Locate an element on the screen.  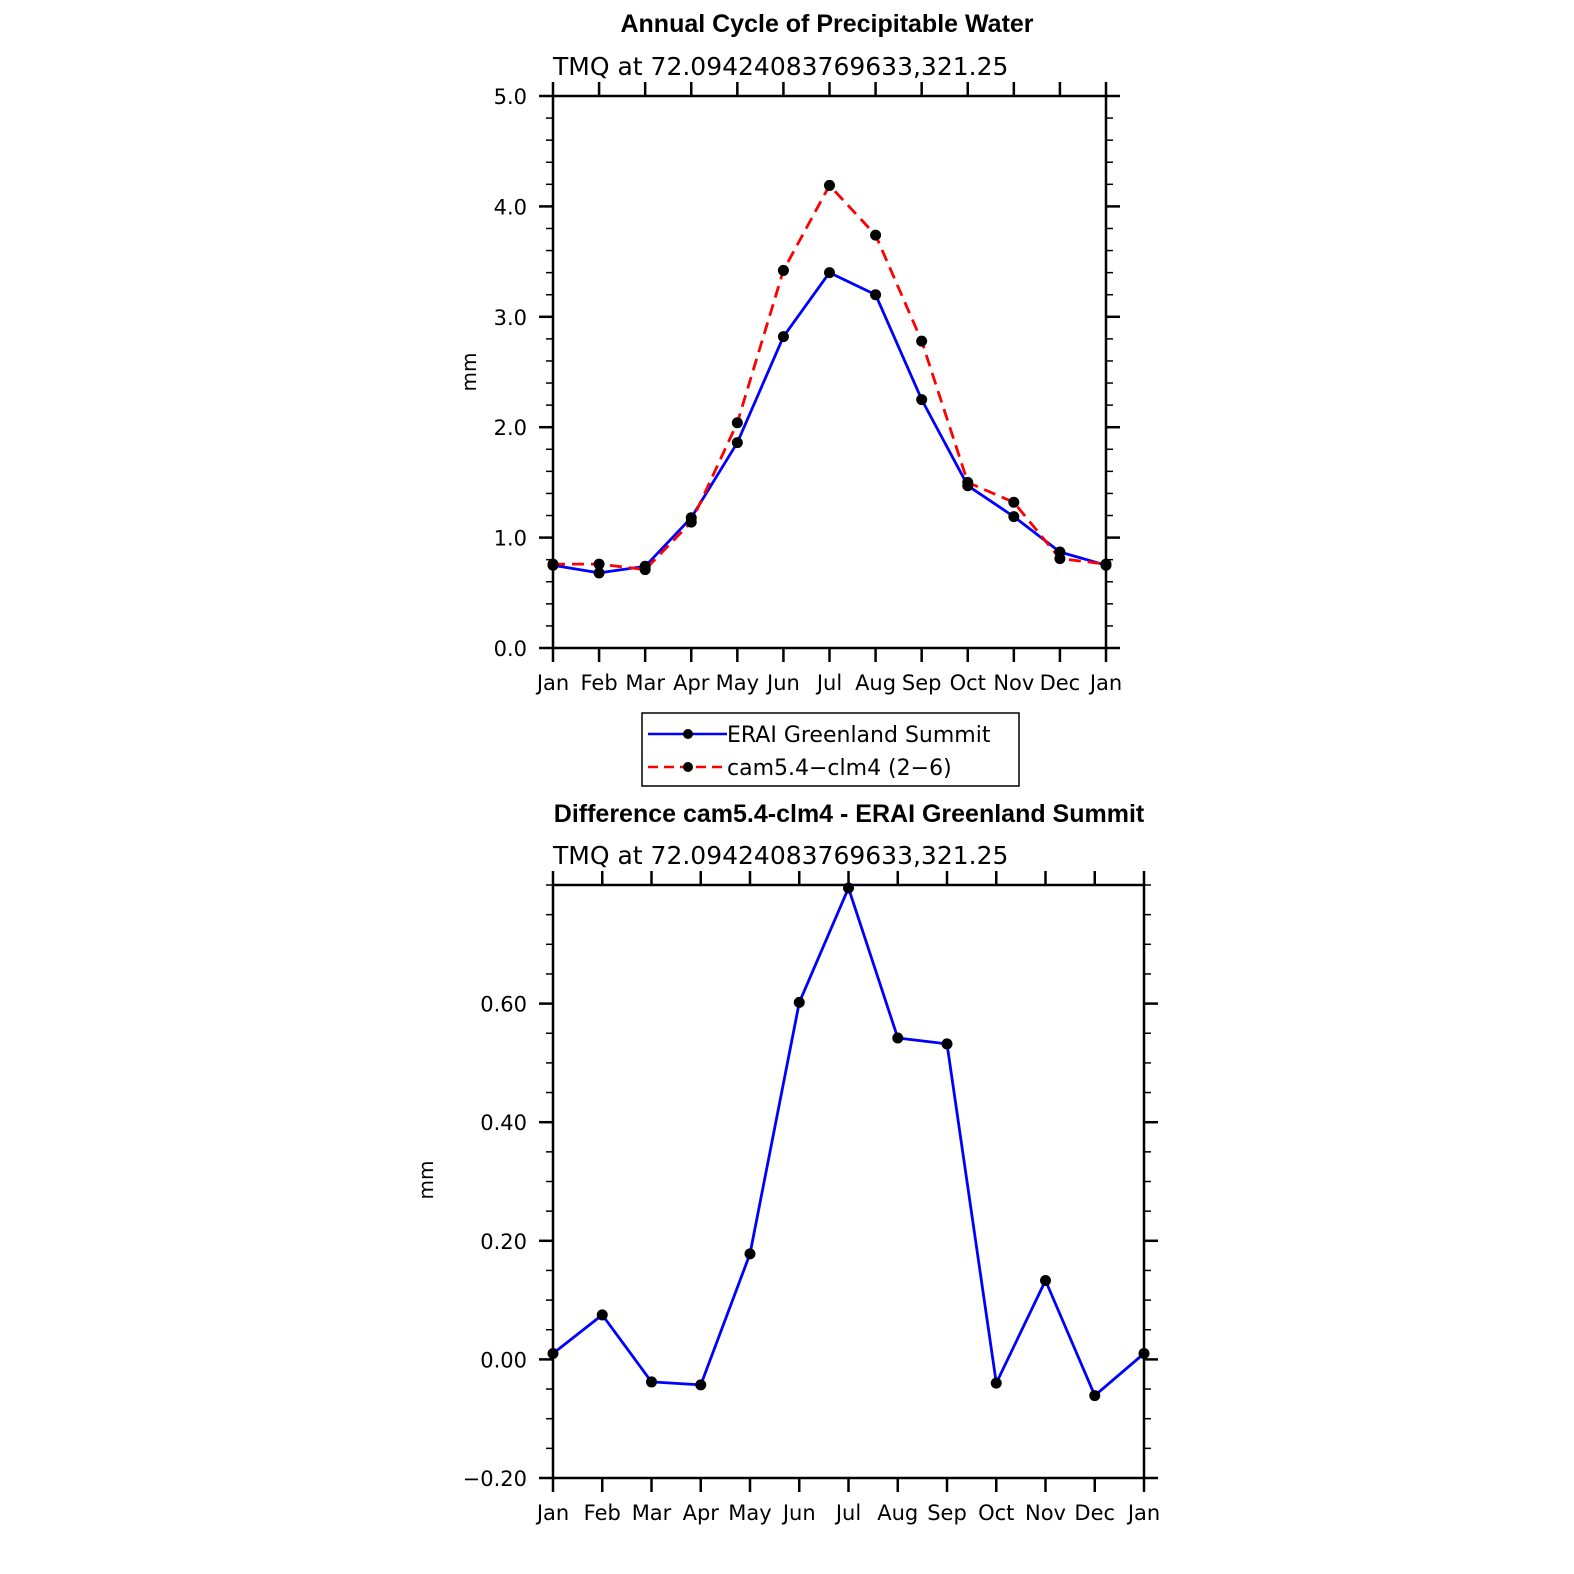
y-tick-label: 4.0 is located at coordinates (510, 207).